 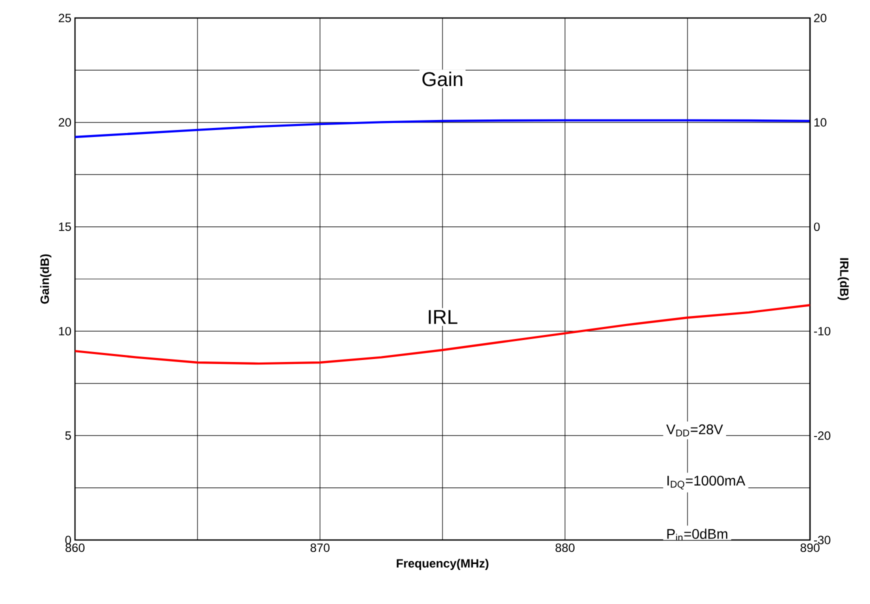 I want to click on x-axis-title: Frequency(MHz), so click(x=442, y=564).